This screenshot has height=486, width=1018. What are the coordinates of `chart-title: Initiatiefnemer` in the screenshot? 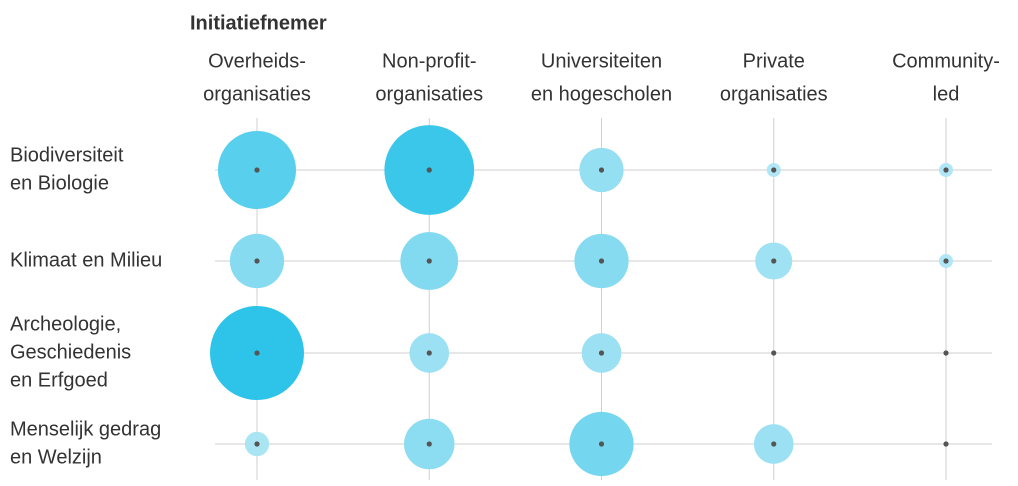 It's located at (258, 23).